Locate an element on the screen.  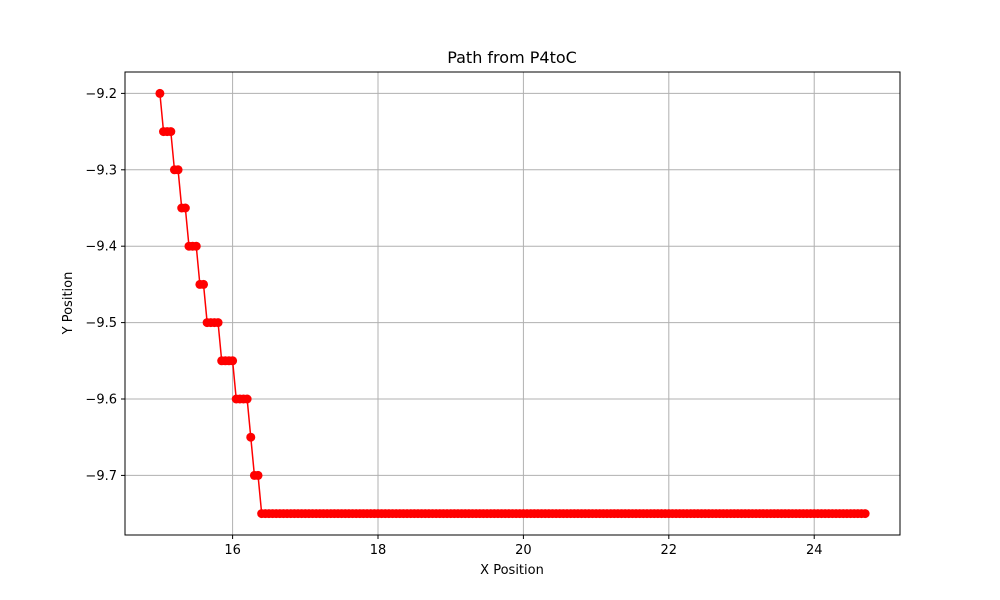
y-tick-label: −9.3 is located at coordinates (101, 170).